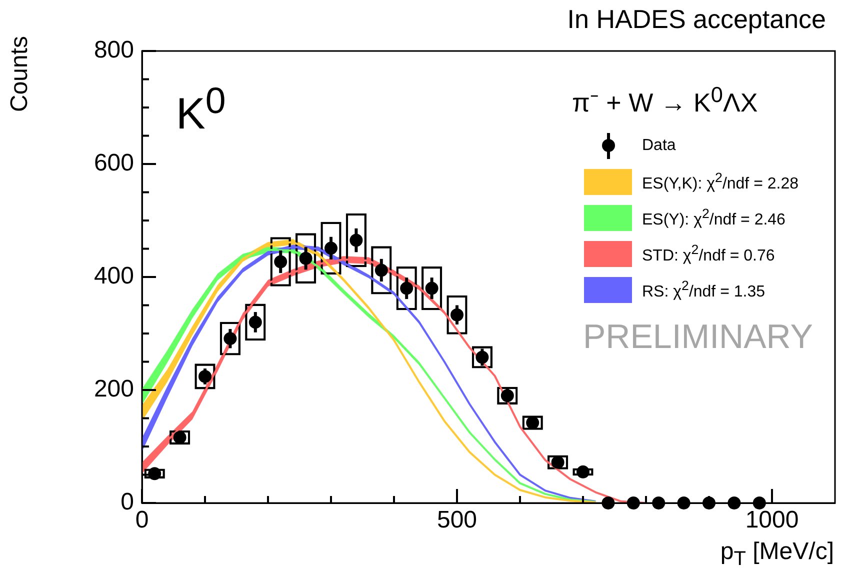 This screenshot has width=842, height=580. What do you see at coordinates (777, 554) in the screenshot?
I see `x-axis-title: p$_{T}$ [MeV/c]` at bounding box center [777, 554].